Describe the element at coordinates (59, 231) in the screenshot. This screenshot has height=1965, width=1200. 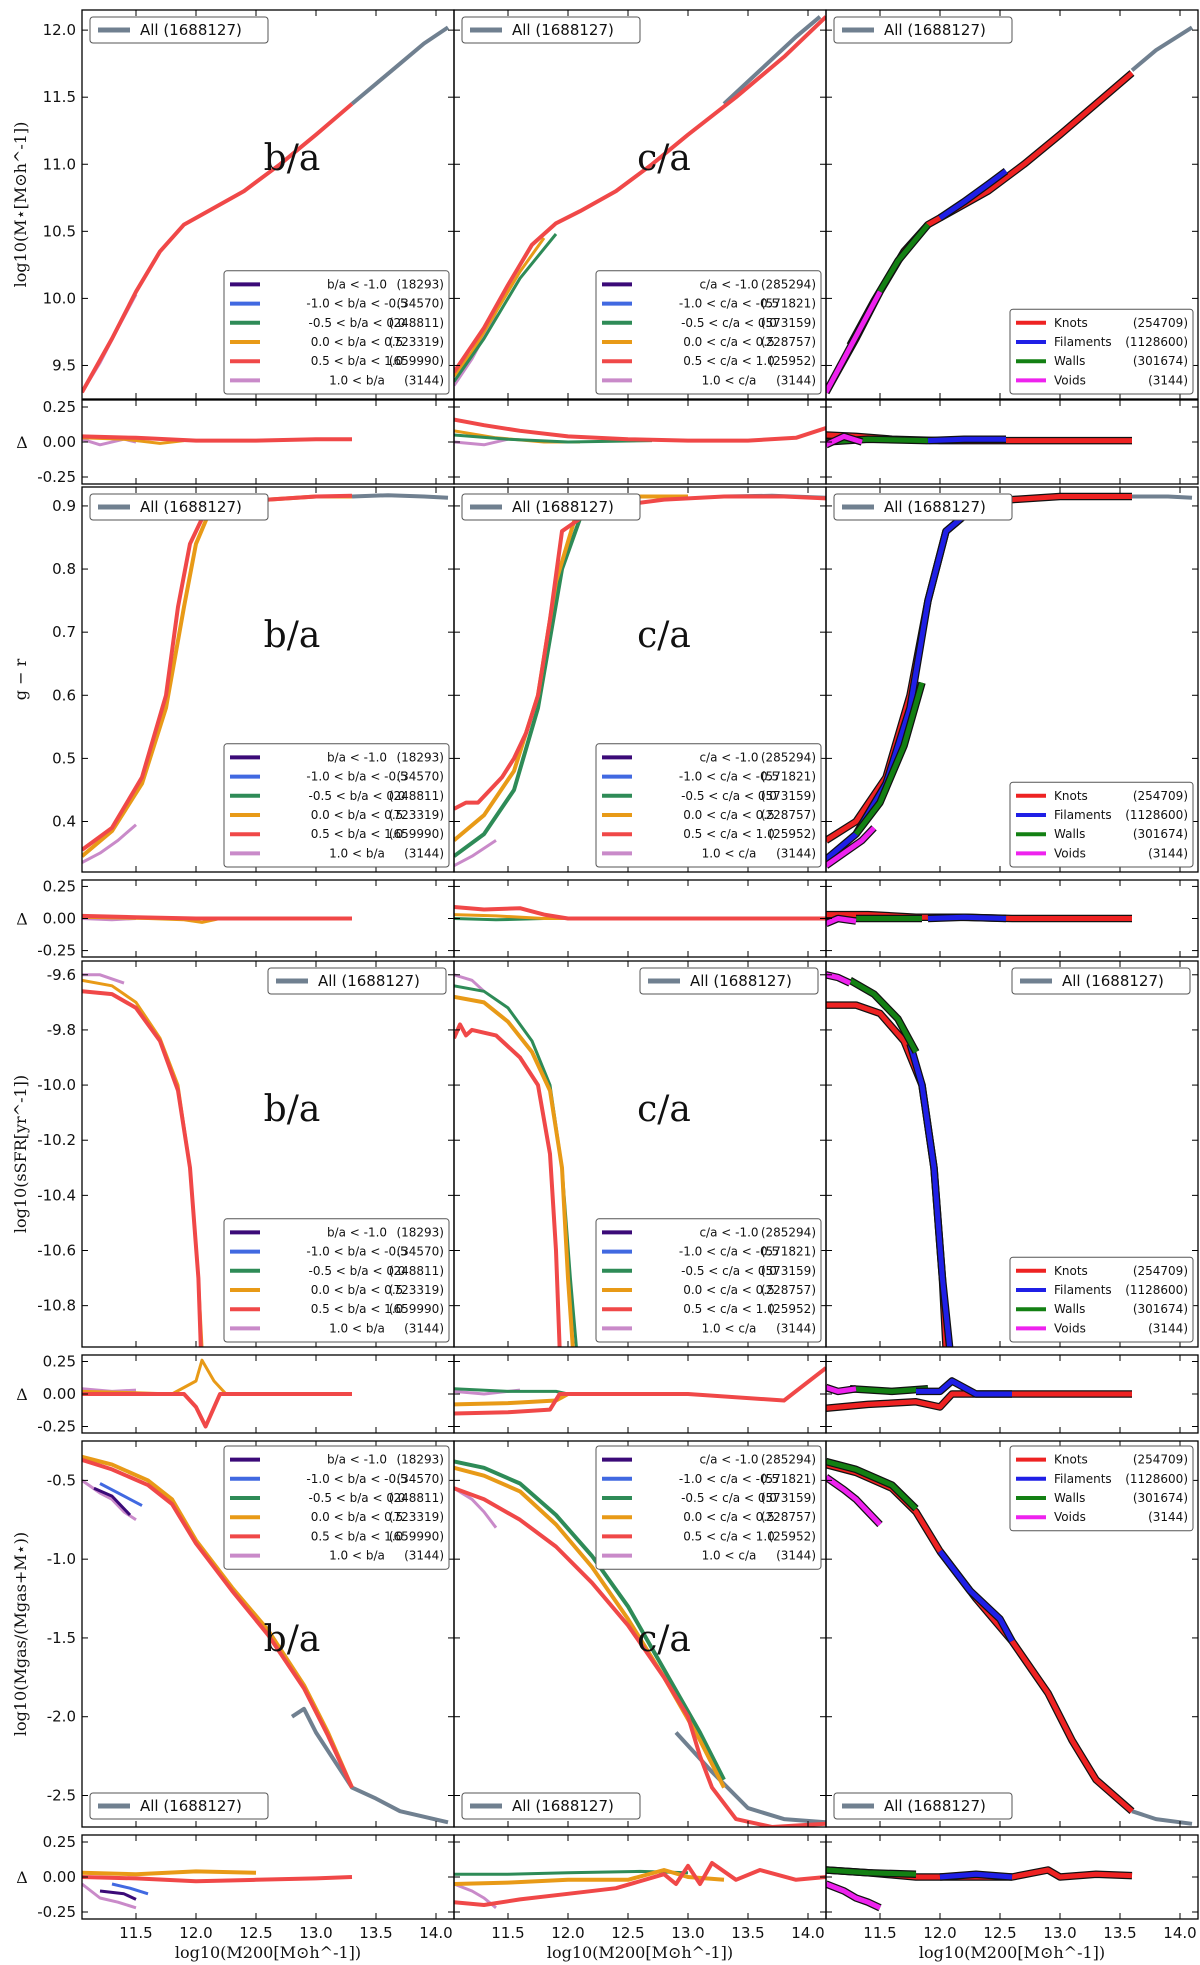
I see `y-tick-label: 10.5` at that location.